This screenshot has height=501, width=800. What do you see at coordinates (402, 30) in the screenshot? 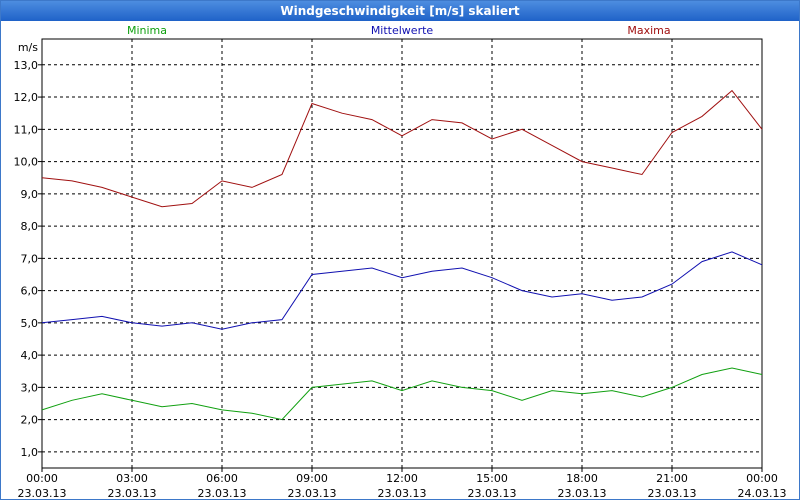
I see `legend-entry-mittelwerte: Mittelwerte` at bounding box center [402, 30].